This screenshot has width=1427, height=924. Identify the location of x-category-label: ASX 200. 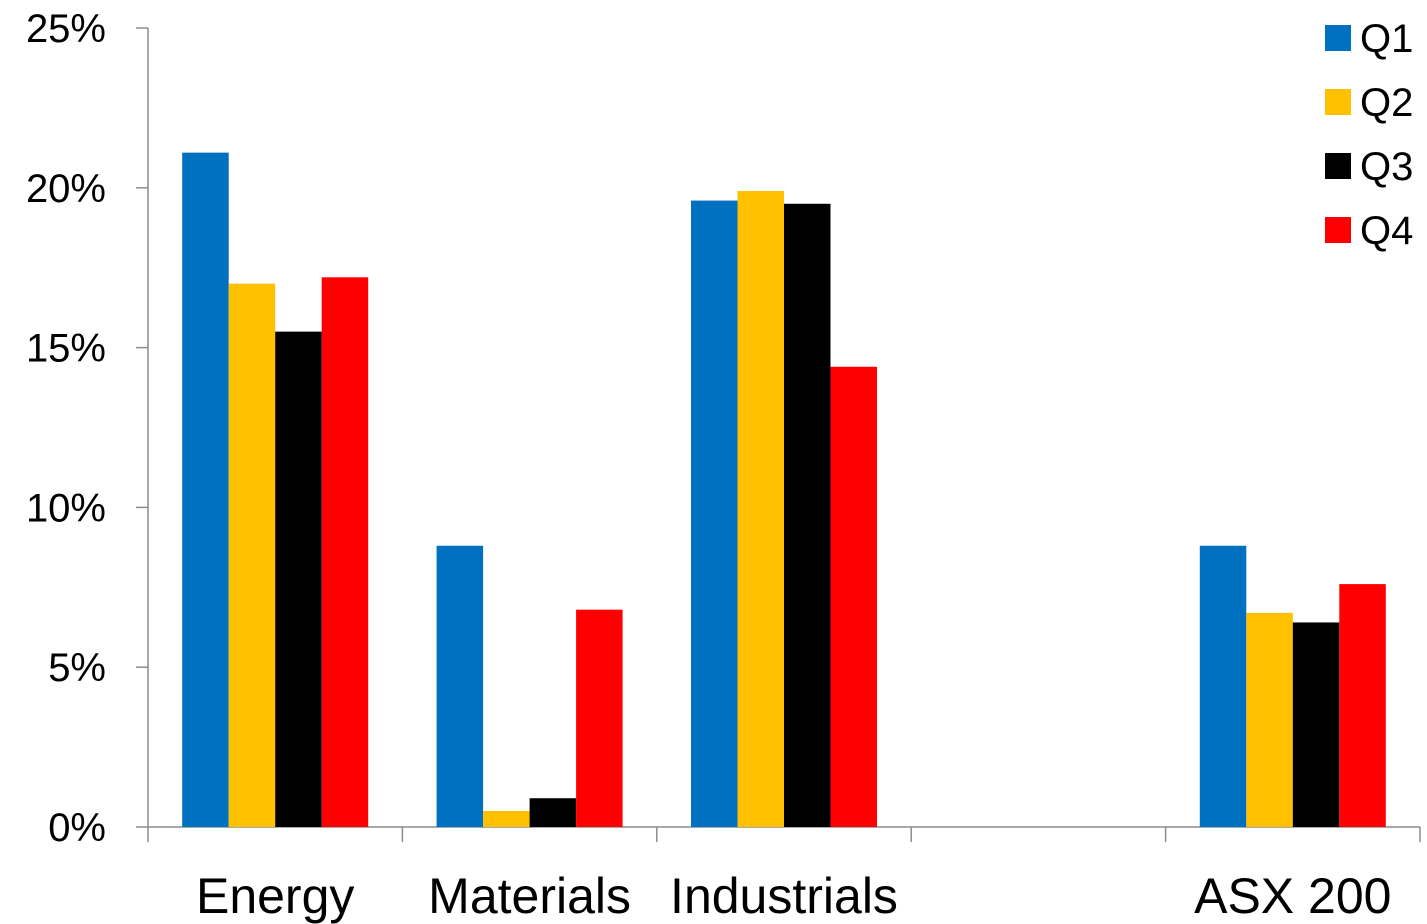
(1292, 896).